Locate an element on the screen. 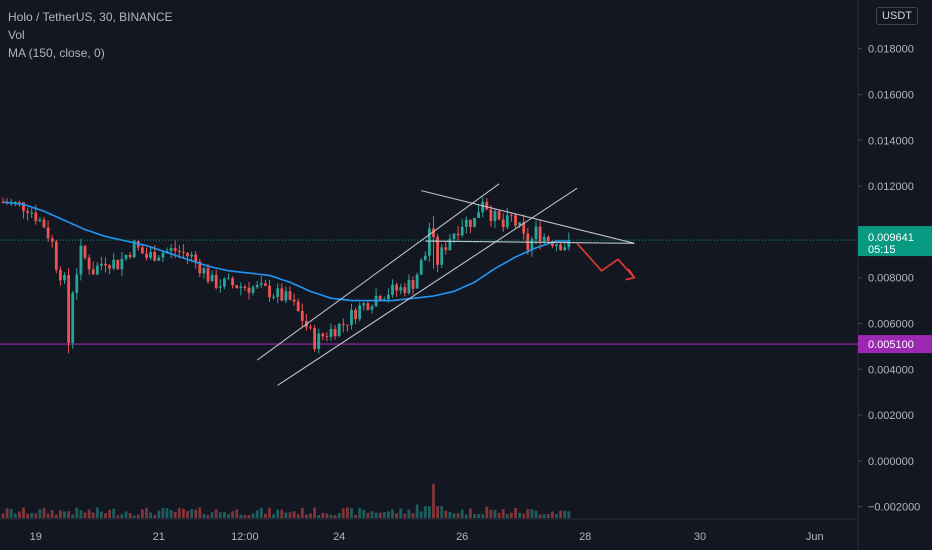 This screenshot has width=932, height=550. bar-countdown: 05:15 is located at coordinates (882, 250).